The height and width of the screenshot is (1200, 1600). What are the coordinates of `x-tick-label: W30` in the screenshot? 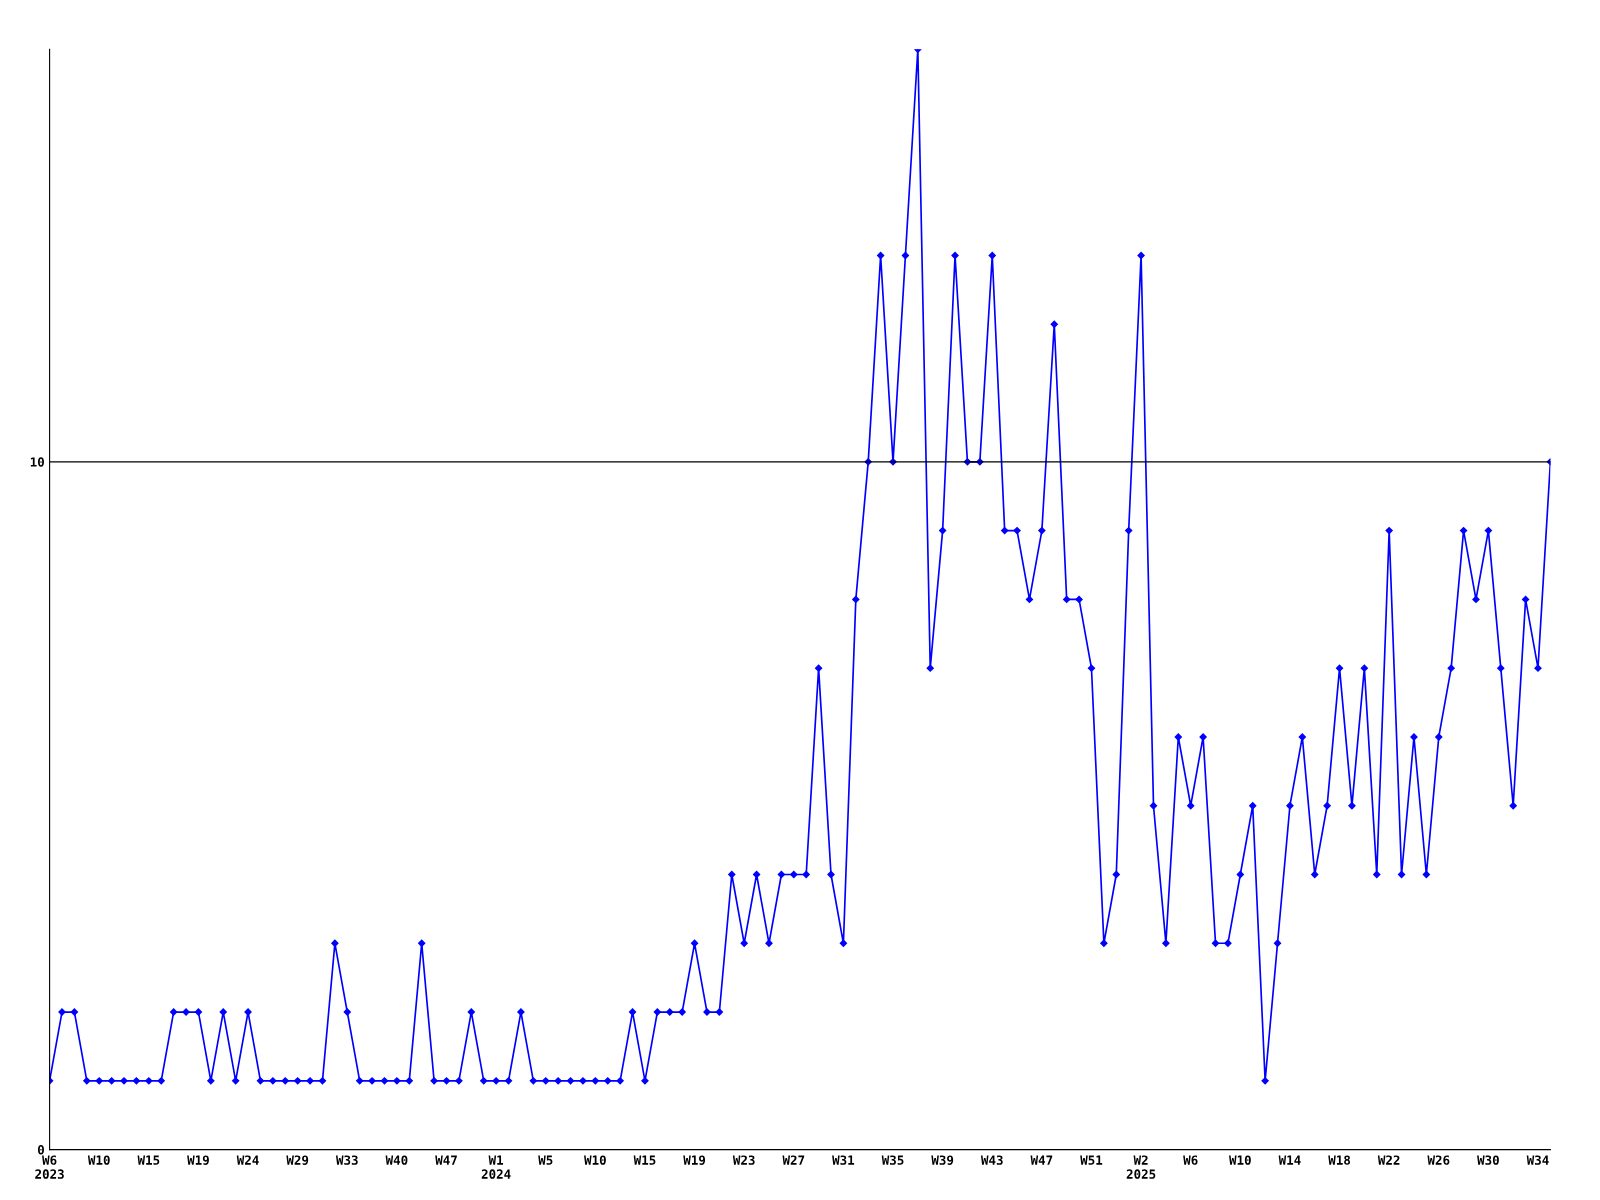 It's located at (1488, 1160).